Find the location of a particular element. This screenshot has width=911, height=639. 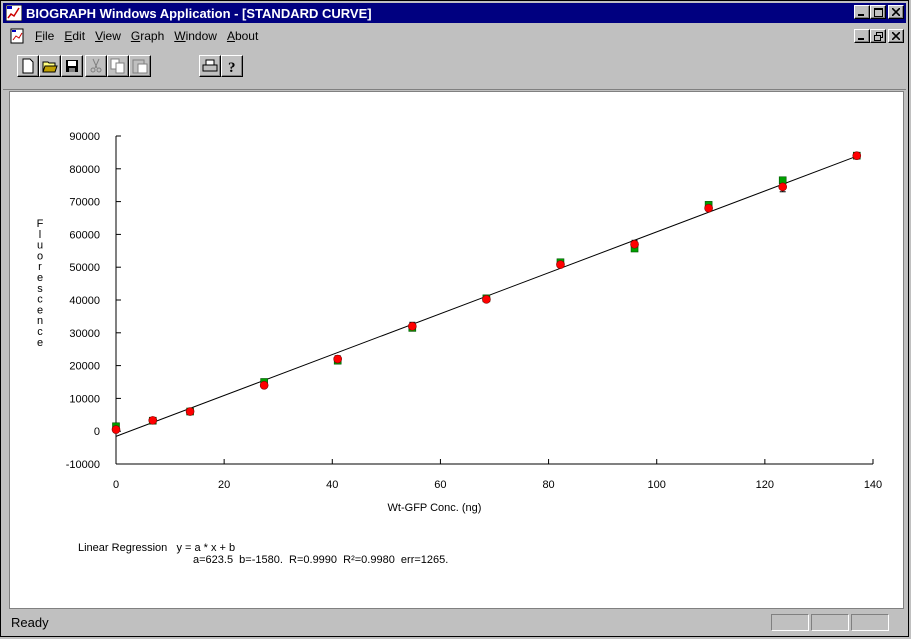

maximize-icon is located at coordinates (878, 12).